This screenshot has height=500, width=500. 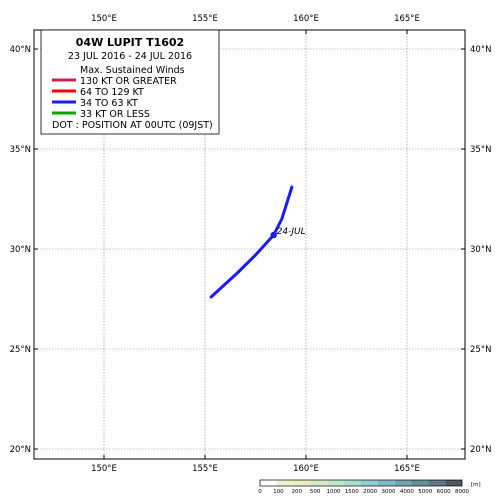 What do you see at coordinates (132, 125) in the screenshot?
I see `legend-dot-note: DOT : POSITION AT 00UTC (09JST)` at bounding box center [132, 125].